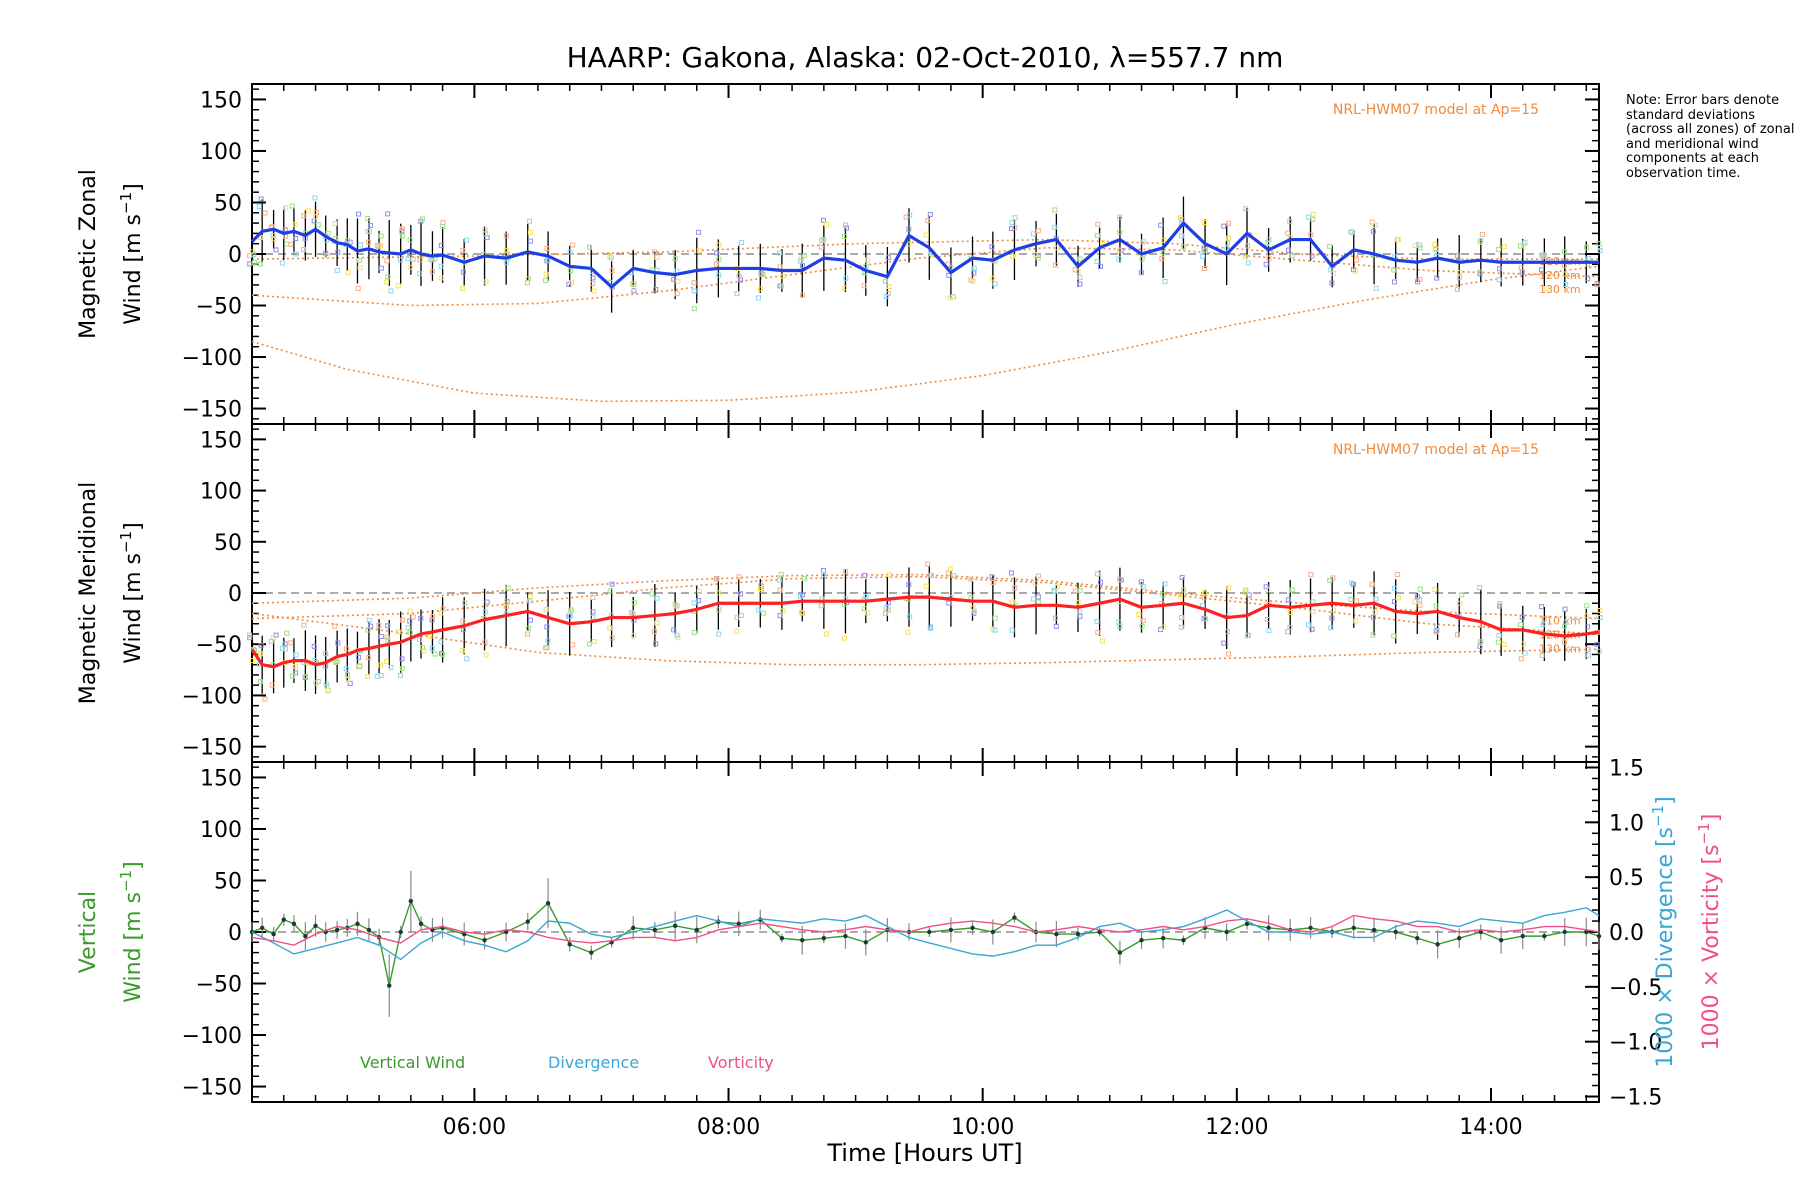  What do you see at coordinates (221, 778) in the screenshot?
I see `y-tick-label: 150` at bounding box center [221, 778].